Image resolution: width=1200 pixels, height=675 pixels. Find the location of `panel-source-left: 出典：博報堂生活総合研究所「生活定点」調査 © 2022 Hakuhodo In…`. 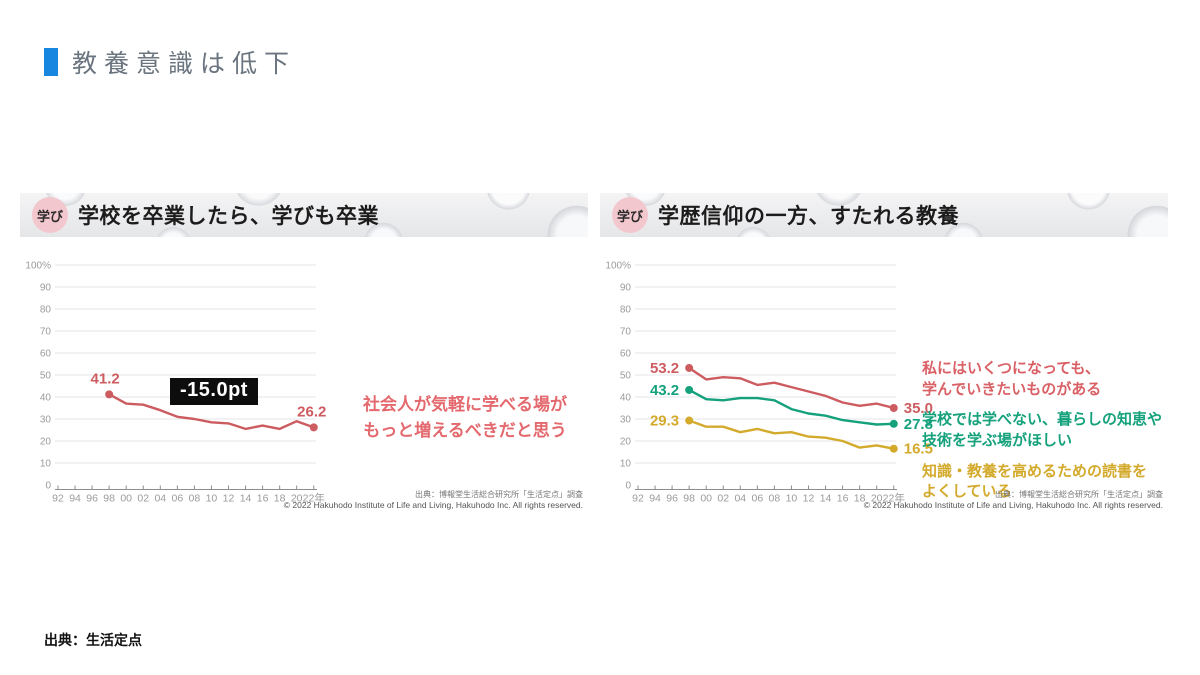

panel-source-left: 出典：博報堂生活総合研究所「生活定点」調査 © 2022 Hakuhodo In… is located at coordinates (433, 500).